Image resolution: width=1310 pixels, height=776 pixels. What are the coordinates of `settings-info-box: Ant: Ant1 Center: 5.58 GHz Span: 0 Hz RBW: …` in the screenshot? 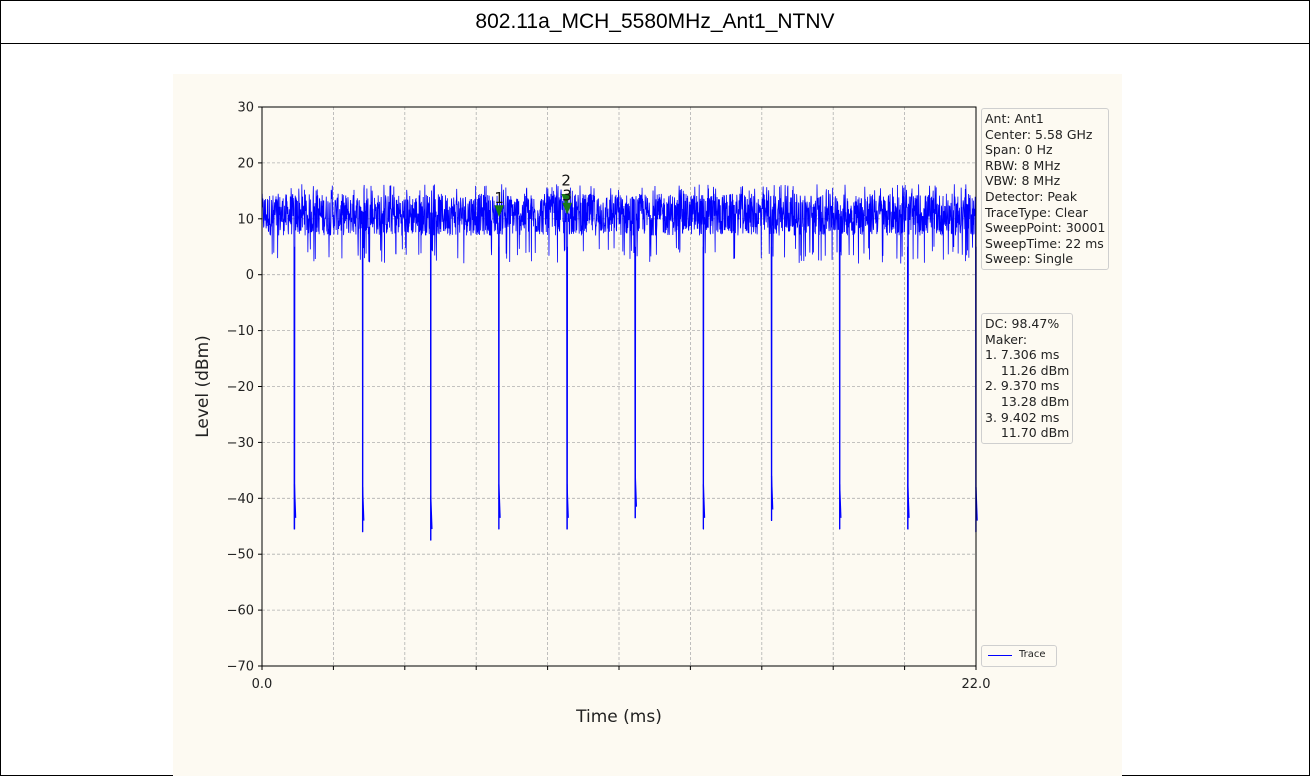 It's located at (1045, 189).